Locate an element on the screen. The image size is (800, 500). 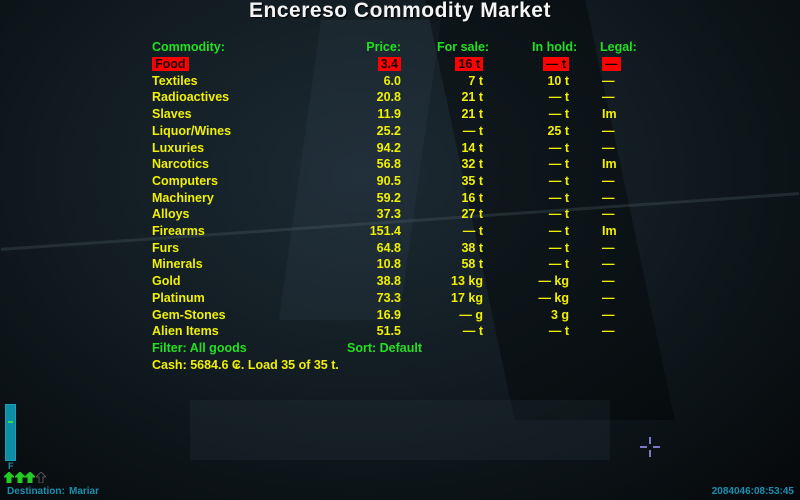
commodity-in-hold: 25 t is located at coordinates (534, 131).